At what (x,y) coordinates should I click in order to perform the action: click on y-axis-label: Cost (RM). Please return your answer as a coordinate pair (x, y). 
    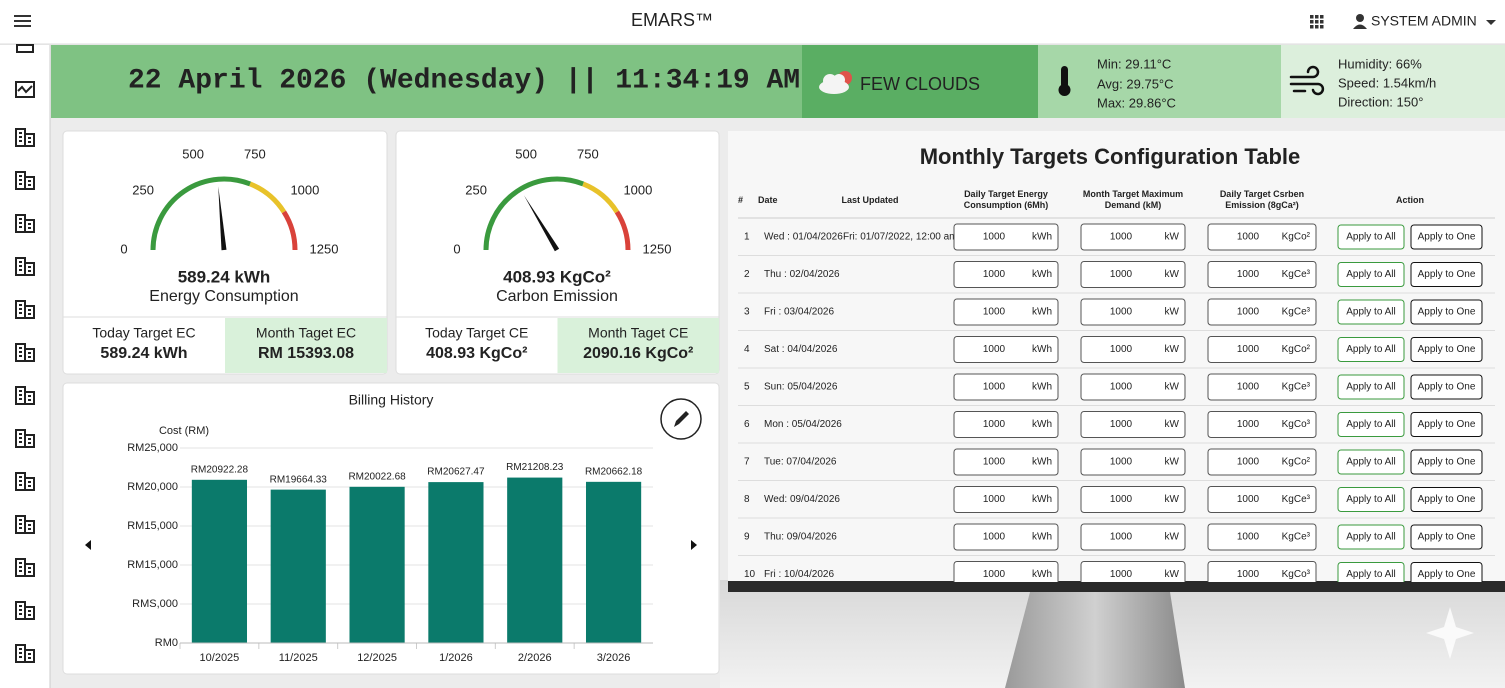
    Looking at the image, I should click on (184, 431).